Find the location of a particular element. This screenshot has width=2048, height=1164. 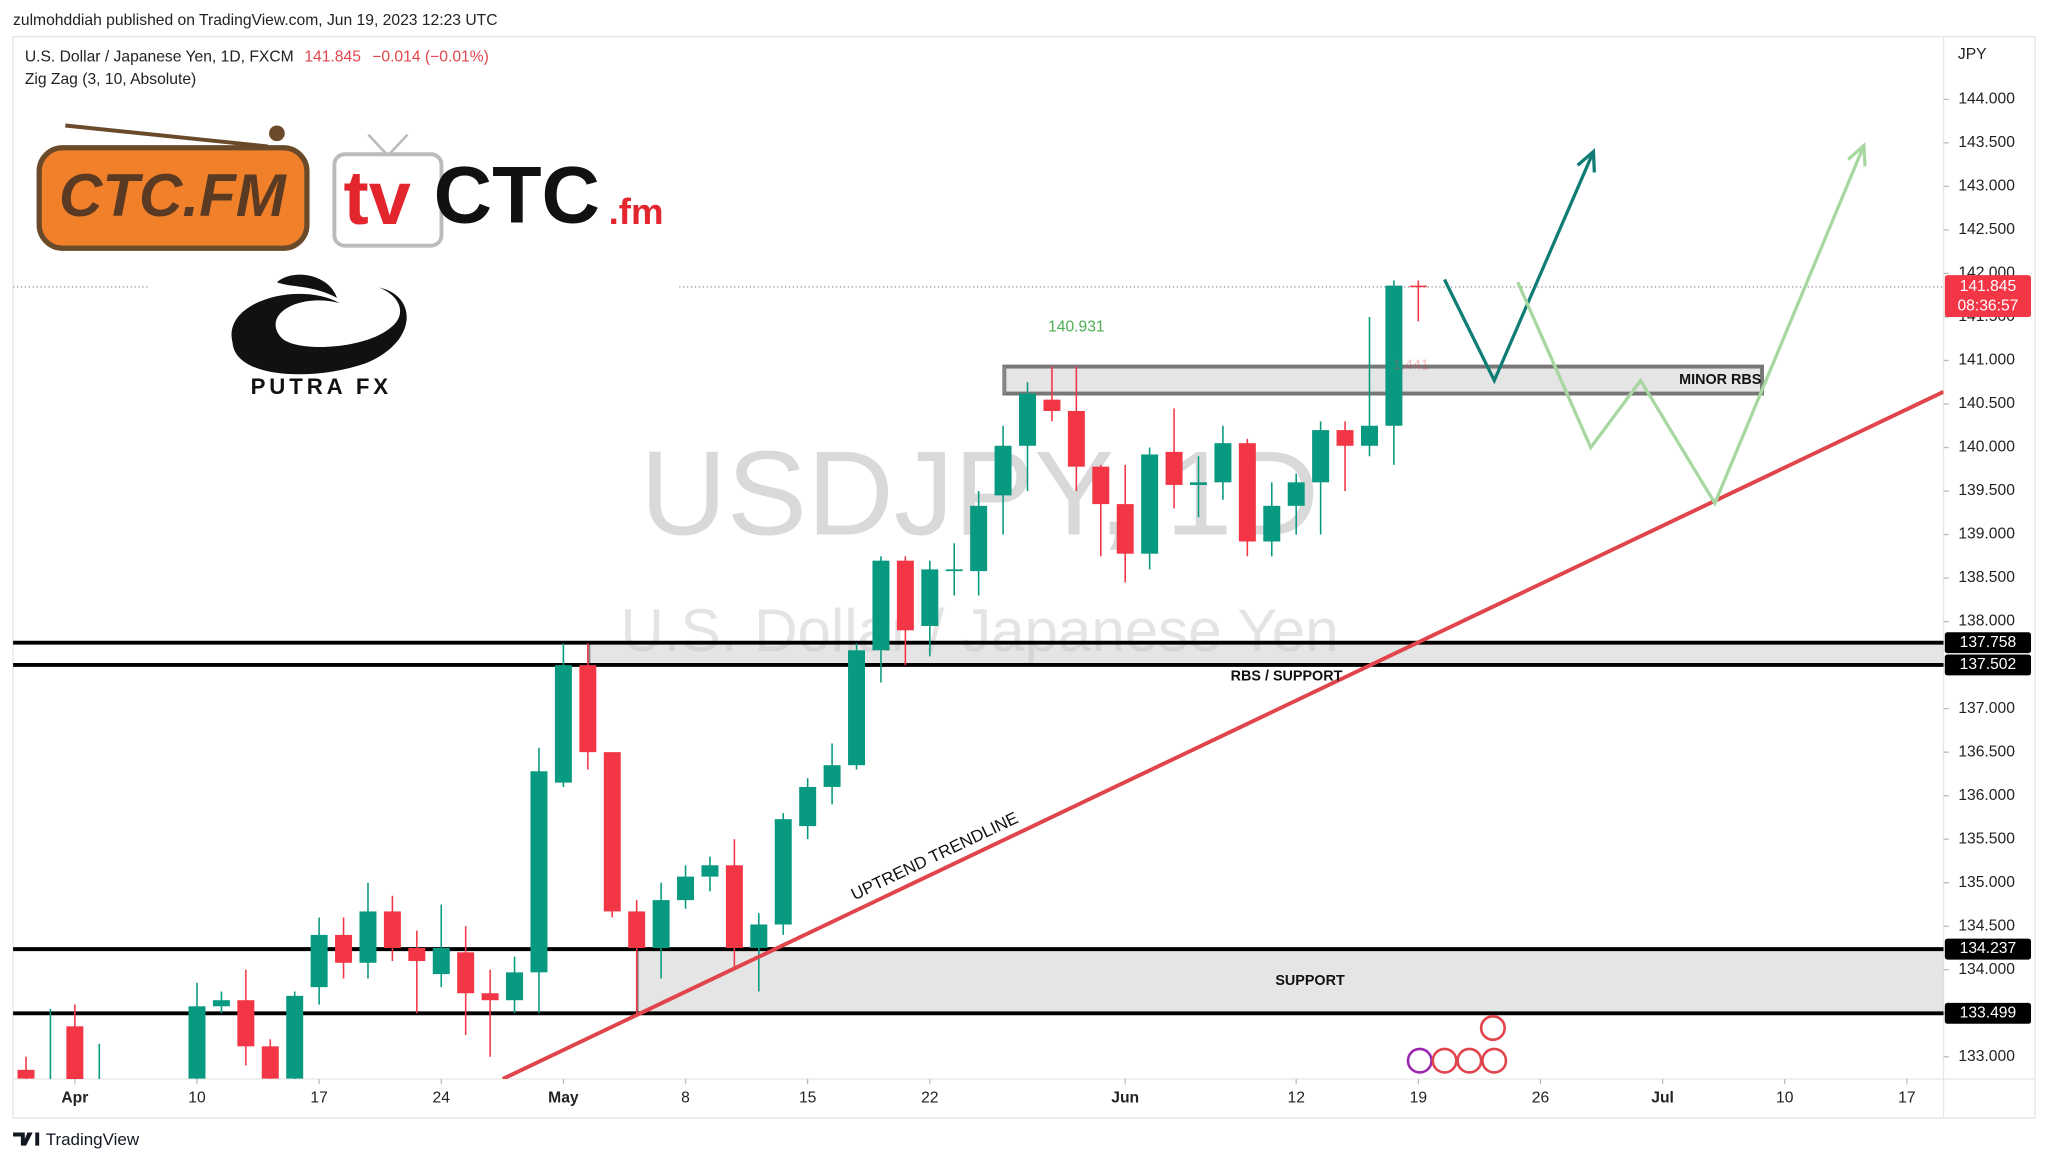

y-tick-label: 141.000 is located at coordinates (1986, 360).